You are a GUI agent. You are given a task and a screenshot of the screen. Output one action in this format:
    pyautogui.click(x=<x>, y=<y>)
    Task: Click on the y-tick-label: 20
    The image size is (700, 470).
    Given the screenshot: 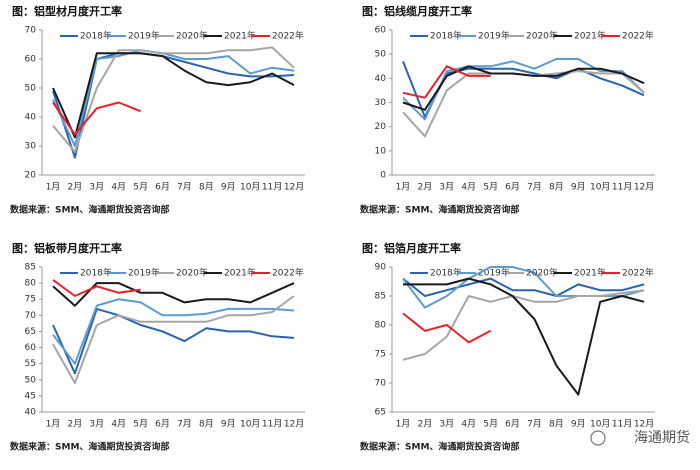 What is the action you would take?
    pyautogui.click(x=381, y=127)
    